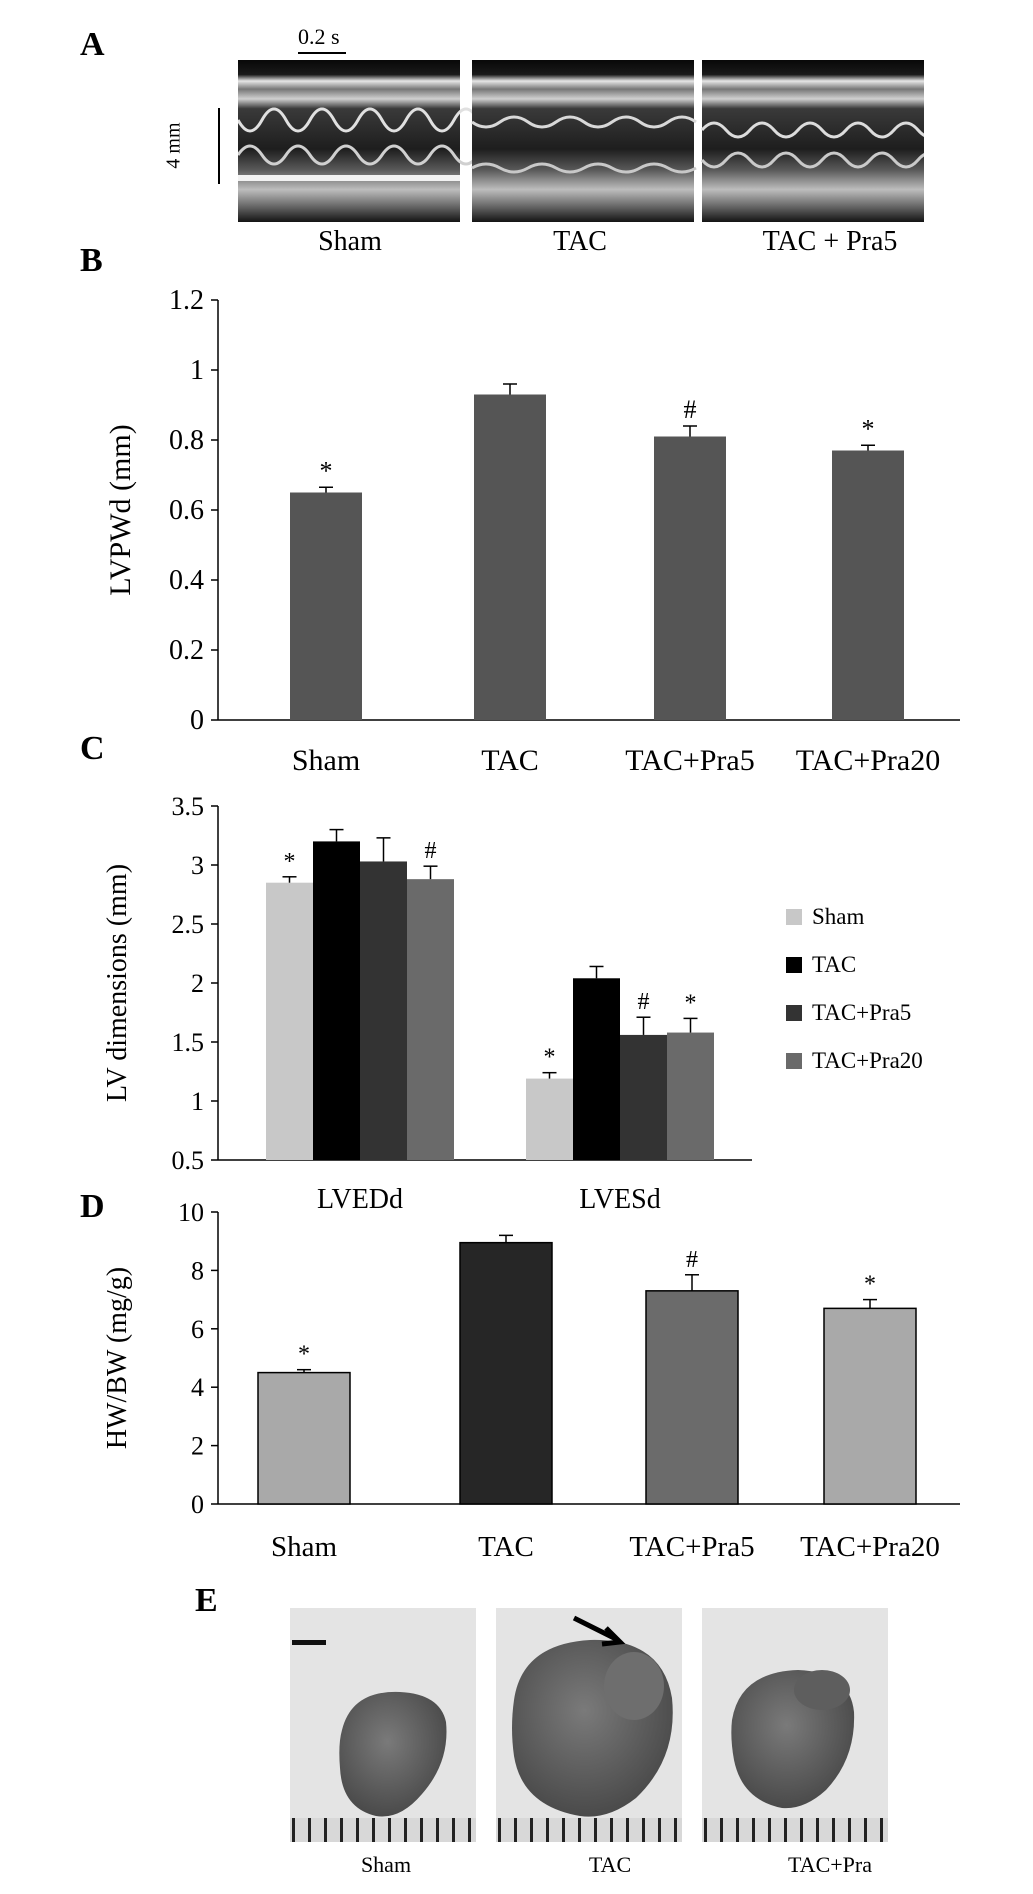 This screenshot has height=1894, width=1033. I want to click on y-tick-label: 4, so click(197, 1387).